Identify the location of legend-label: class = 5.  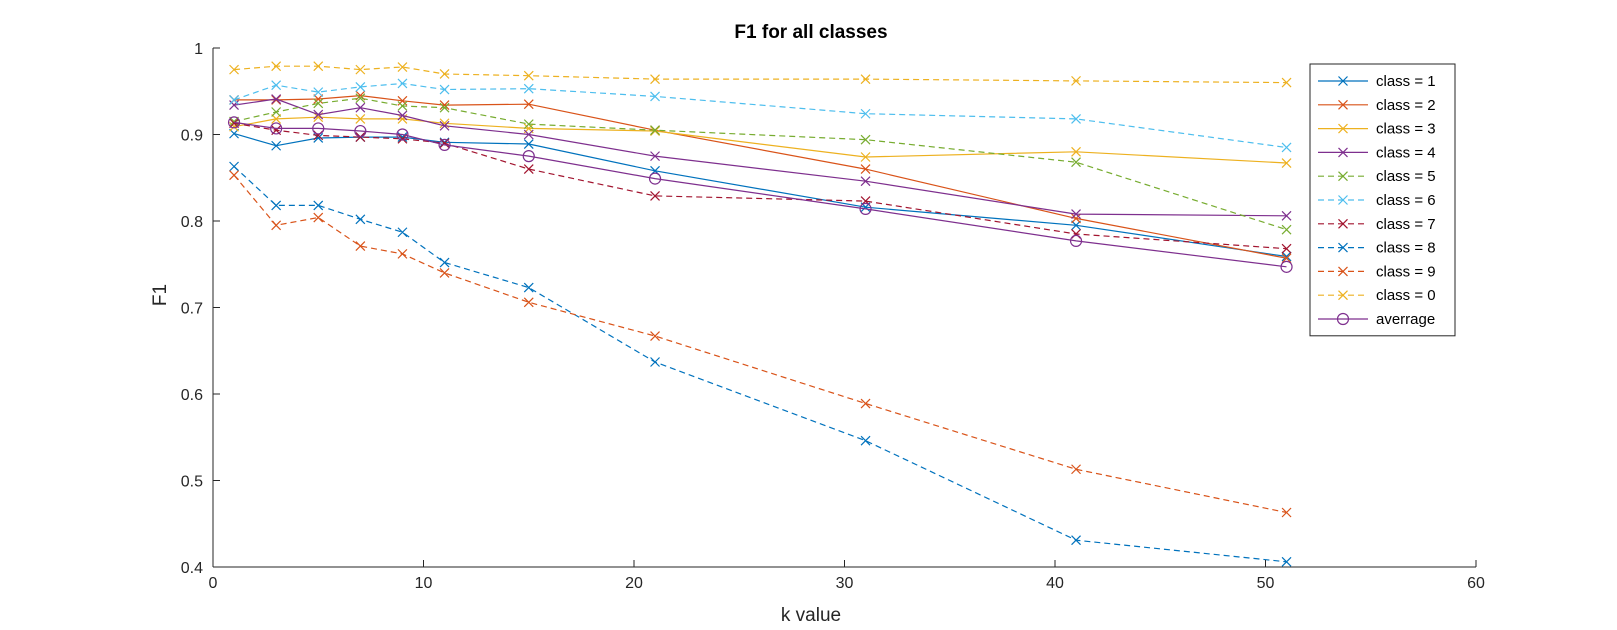
(1406, 176).